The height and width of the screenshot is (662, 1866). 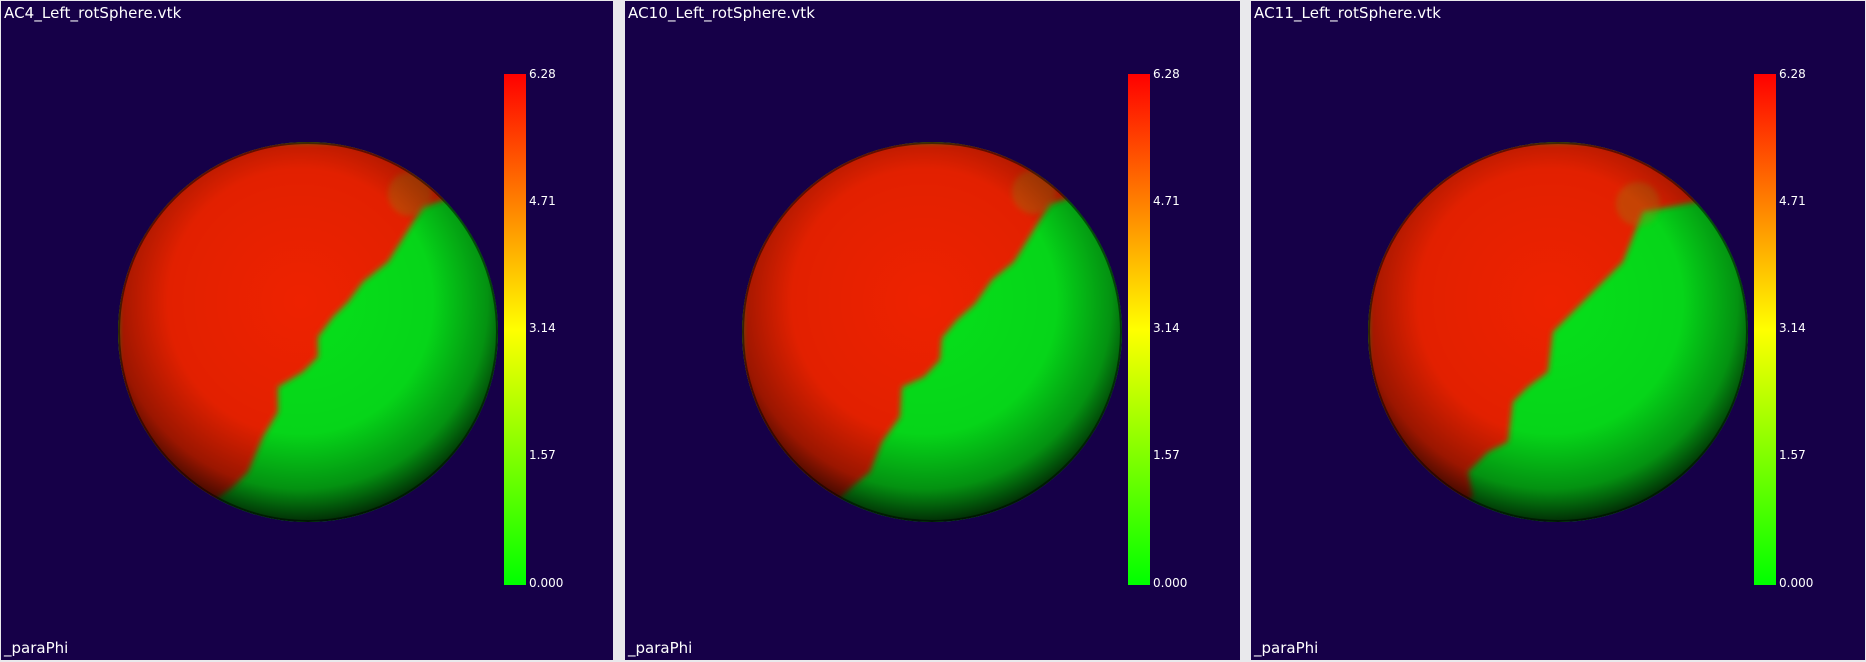 I want to click on viewport-file-title: AC10_Left_rotSphere.vtk, so click(x=722, y=13).